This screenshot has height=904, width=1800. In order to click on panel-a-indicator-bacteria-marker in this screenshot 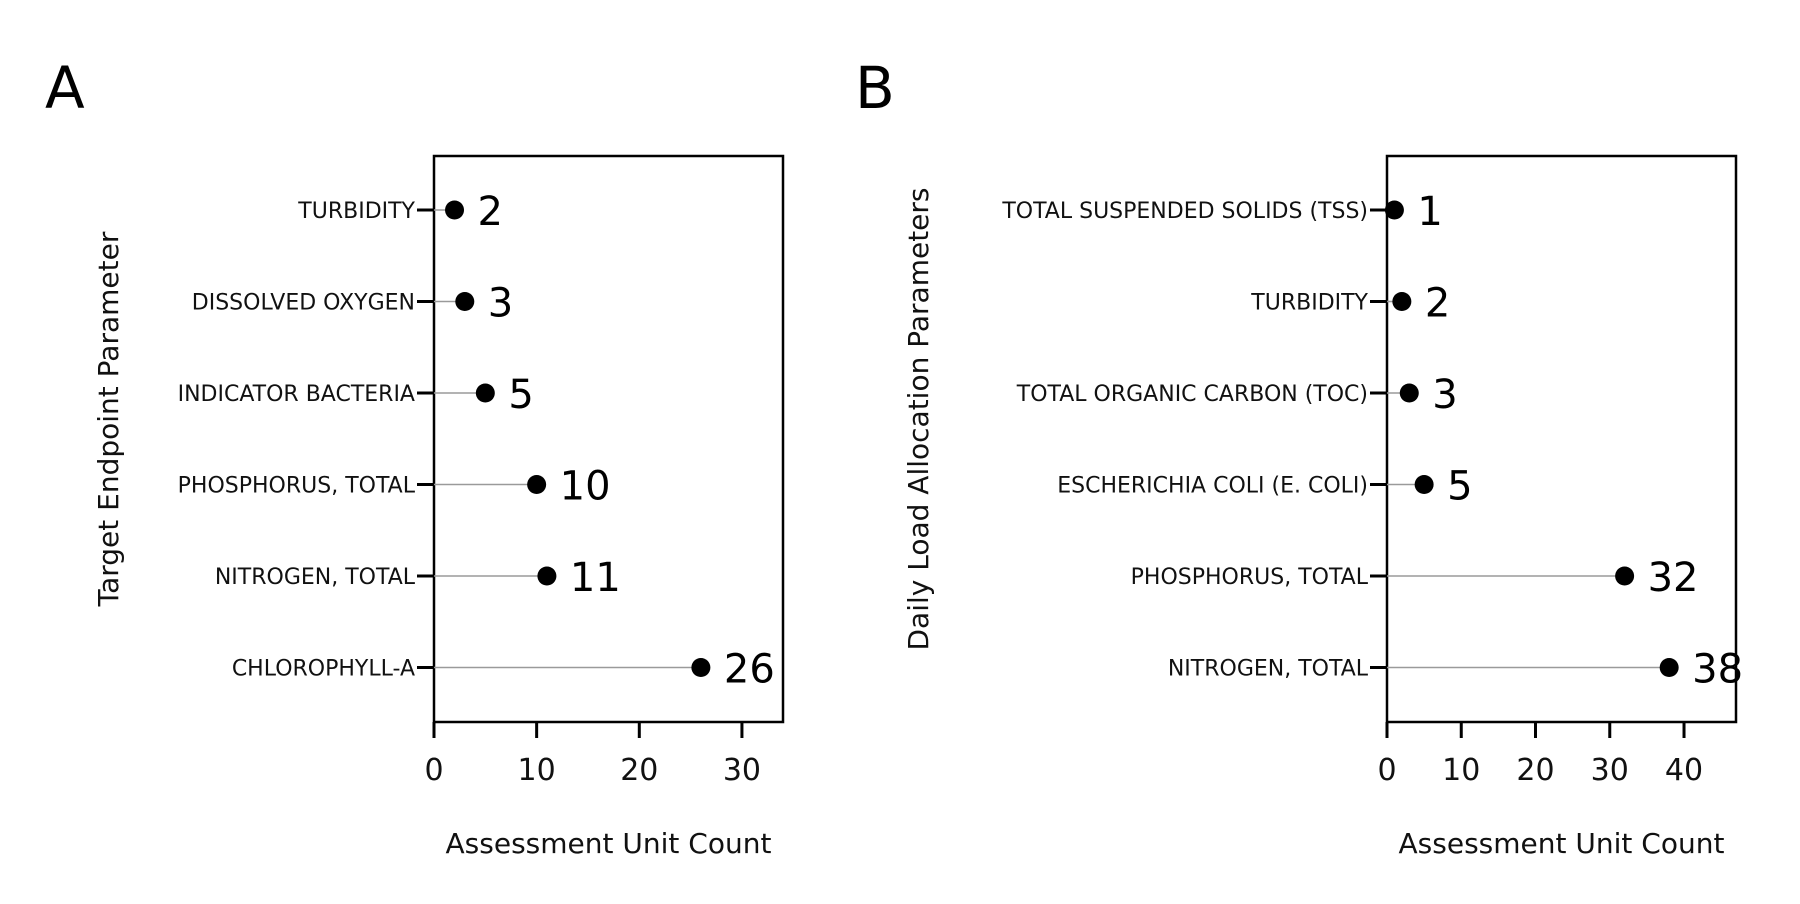, I will do `click(485, 393)`.